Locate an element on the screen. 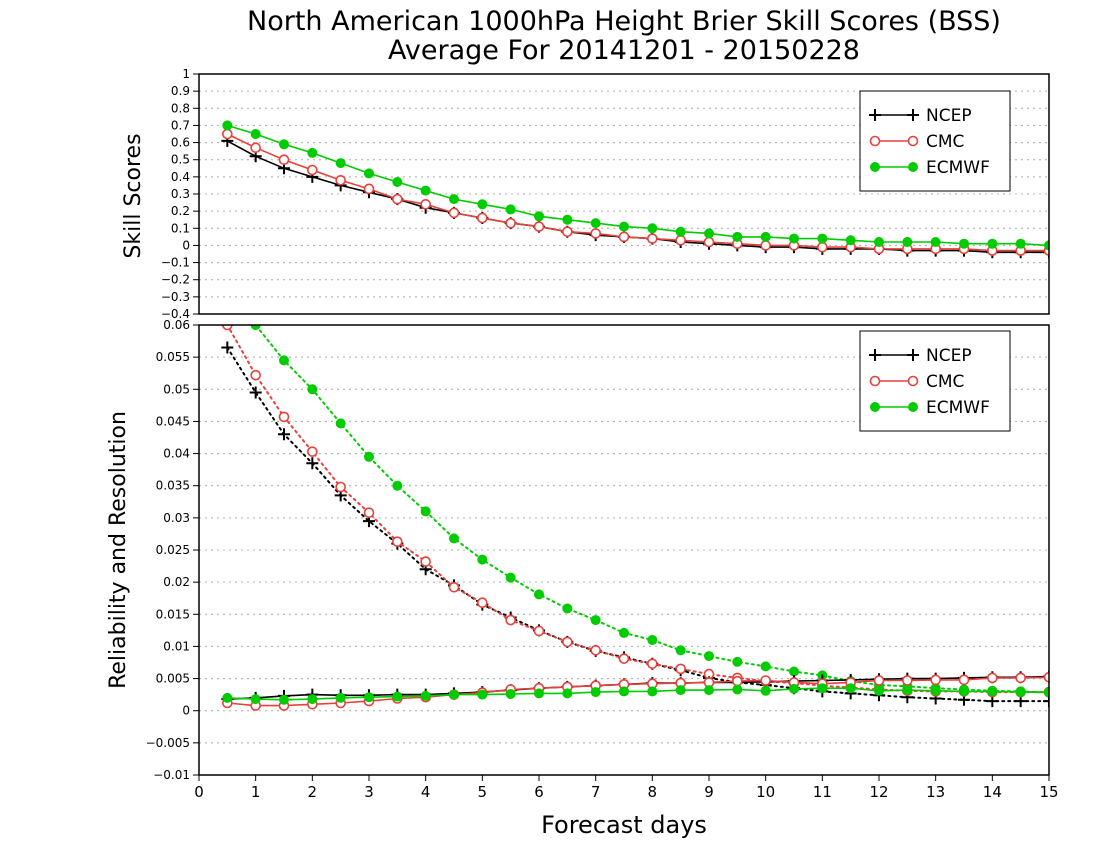 The width and height of the screenshot is (1100, 854). panel-2-y-tick-label: 0.05 is located at coordinates (176, 389).